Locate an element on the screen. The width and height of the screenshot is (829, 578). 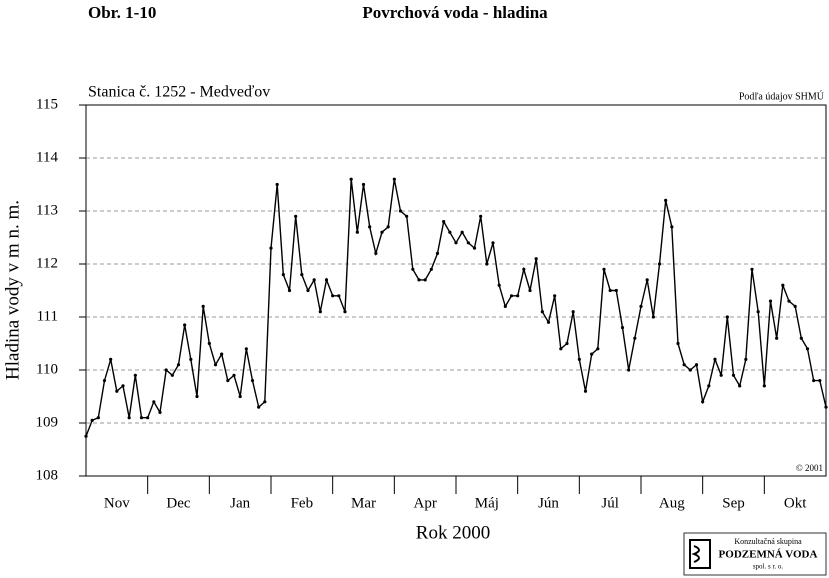
x-tick-label: Aug is located at coordinates (672, 503).